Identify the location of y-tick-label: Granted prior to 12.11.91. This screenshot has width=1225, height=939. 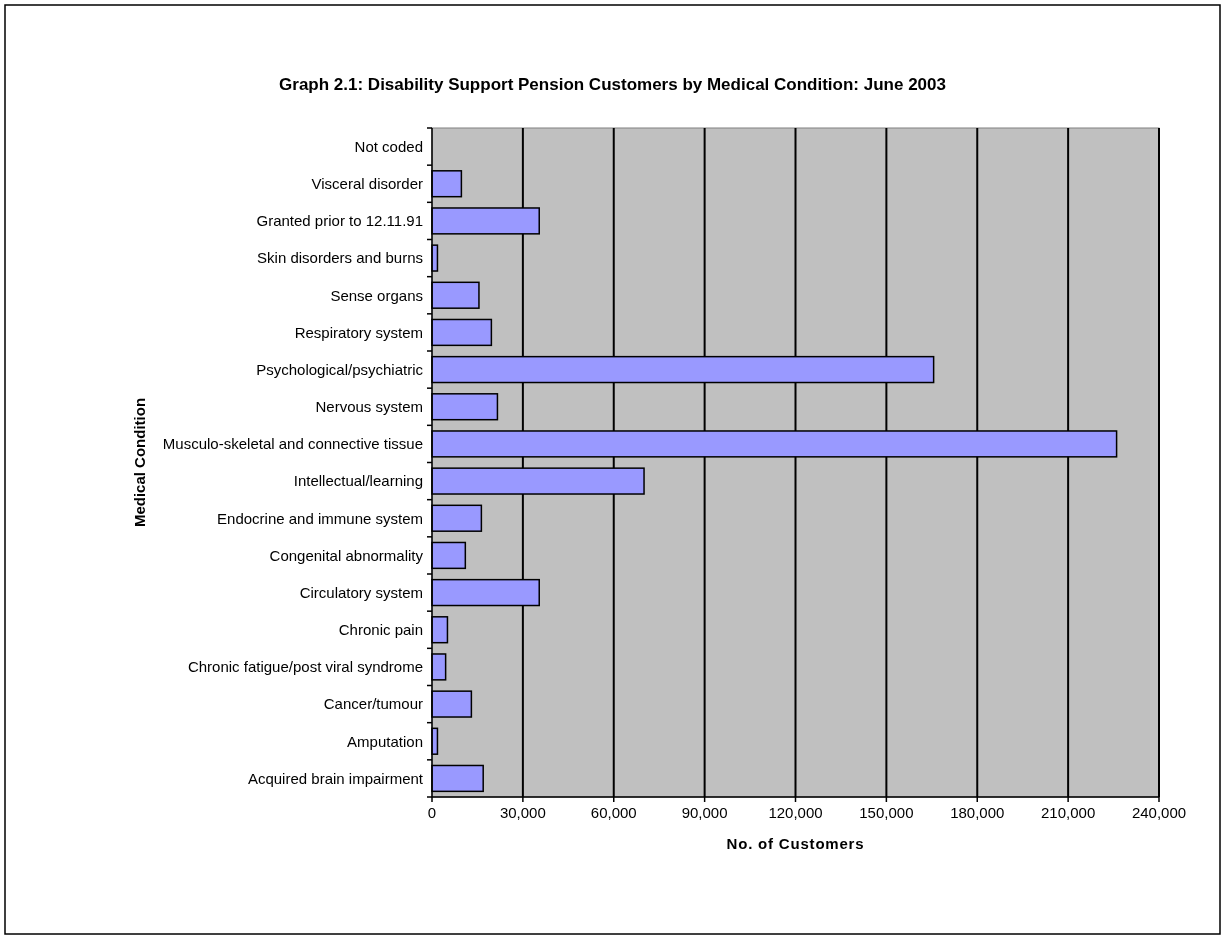
(339, 221).